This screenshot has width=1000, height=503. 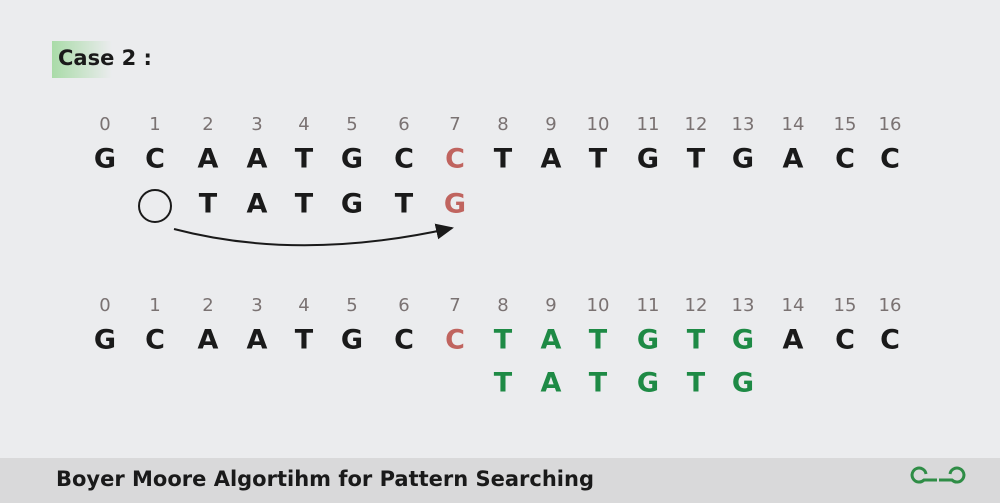 I want to click on footer-bar, so click(x=500, y=480).